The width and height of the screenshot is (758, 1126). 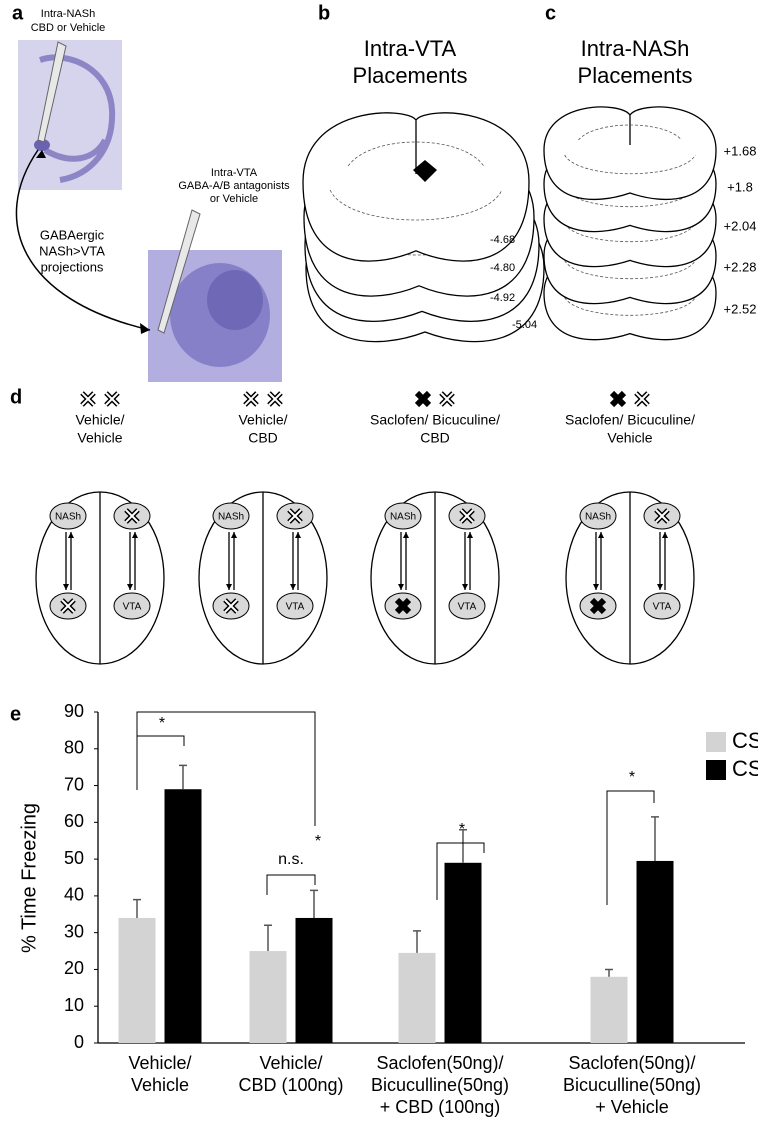 I want to click on y-tick-label: 30, so click(x=74, y=931).